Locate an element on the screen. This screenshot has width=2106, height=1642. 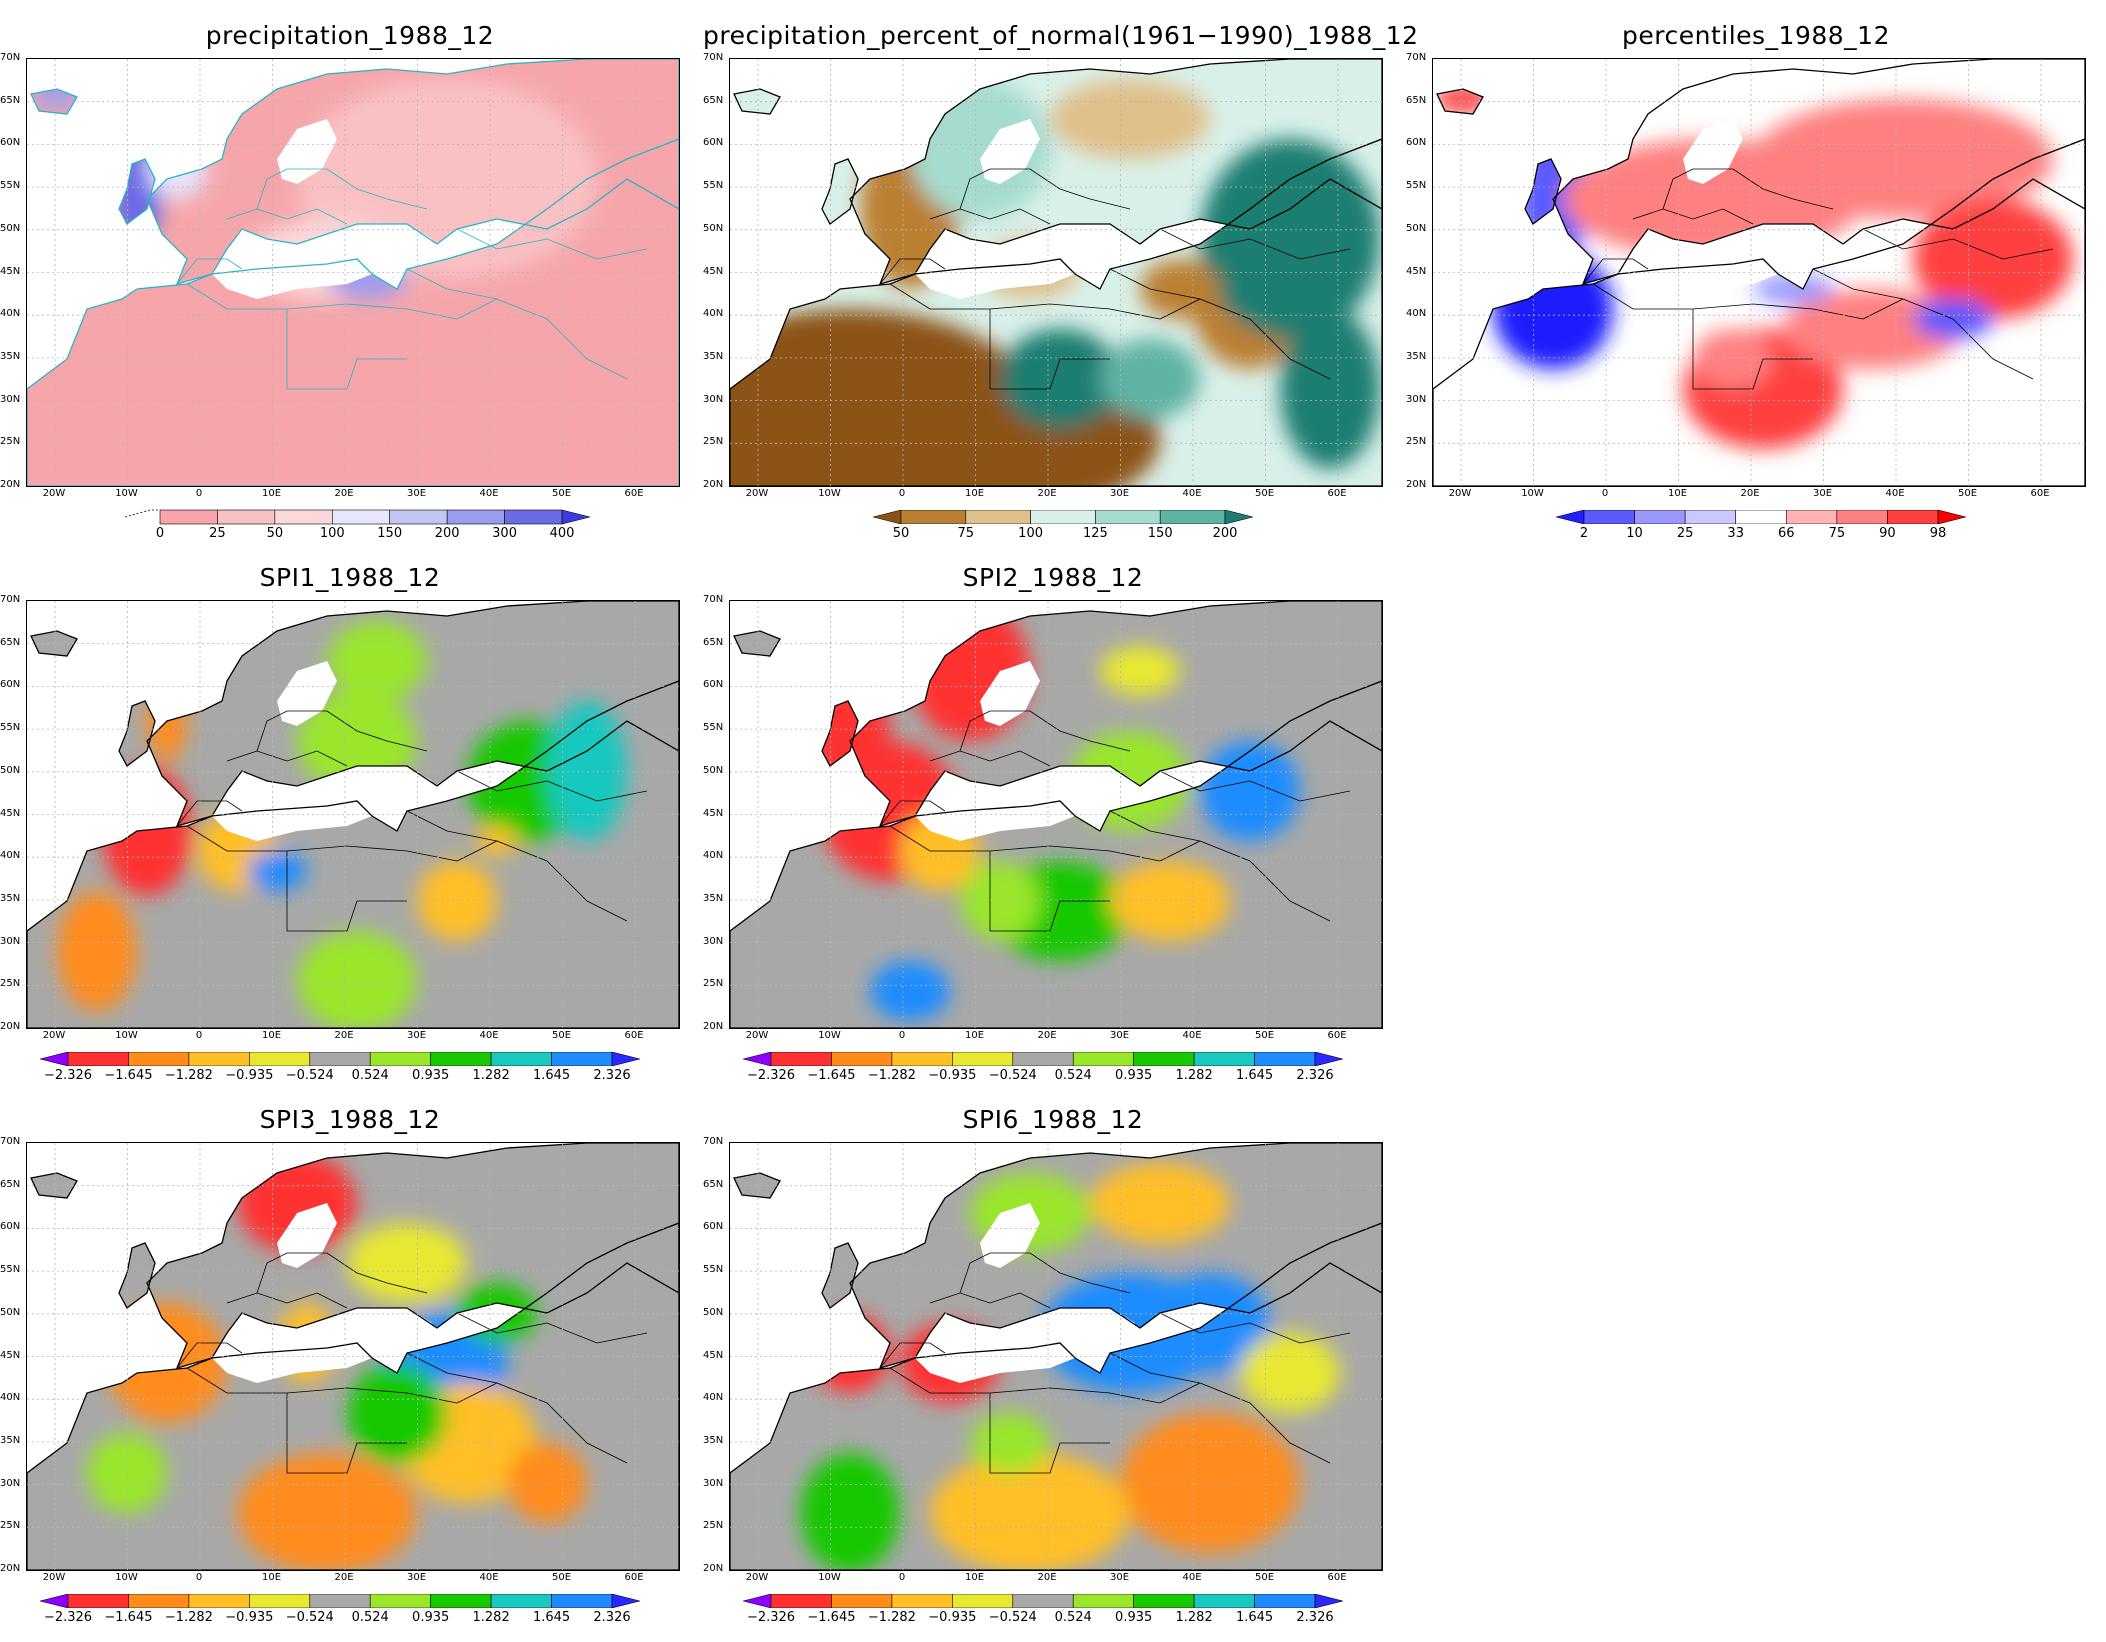
panel-title: percentiles_1988_12 is located at coordinates (1756, 35).